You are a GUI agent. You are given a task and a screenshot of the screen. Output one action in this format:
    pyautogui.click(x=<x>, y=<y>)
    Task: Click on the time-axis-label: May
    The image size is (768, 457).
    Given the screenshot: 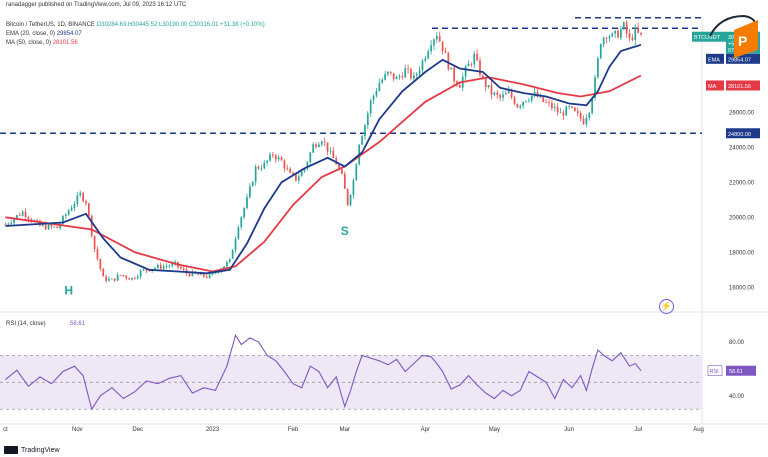 What is the action you would take?
    pyautogui.click(x=494, y=430)
    